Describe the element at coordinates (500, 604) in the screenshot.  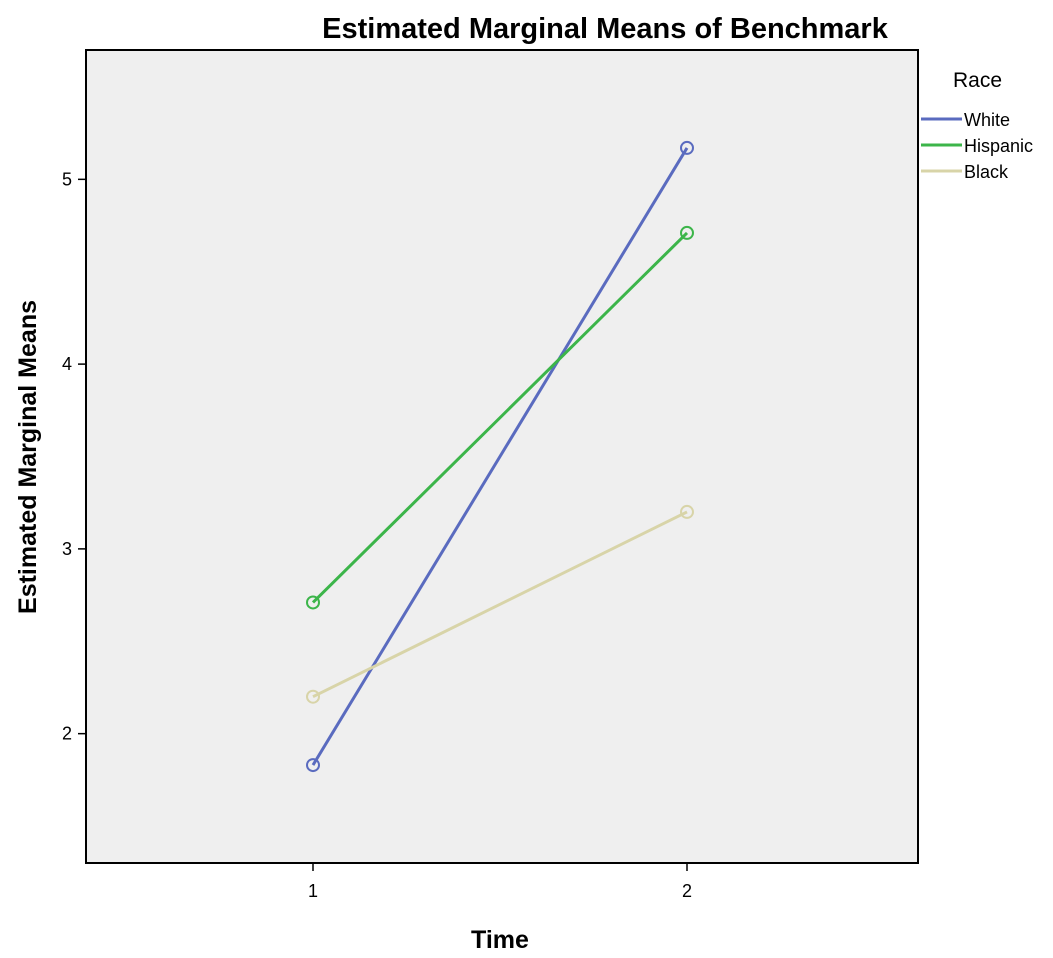
I see `series-line-black` at that location.